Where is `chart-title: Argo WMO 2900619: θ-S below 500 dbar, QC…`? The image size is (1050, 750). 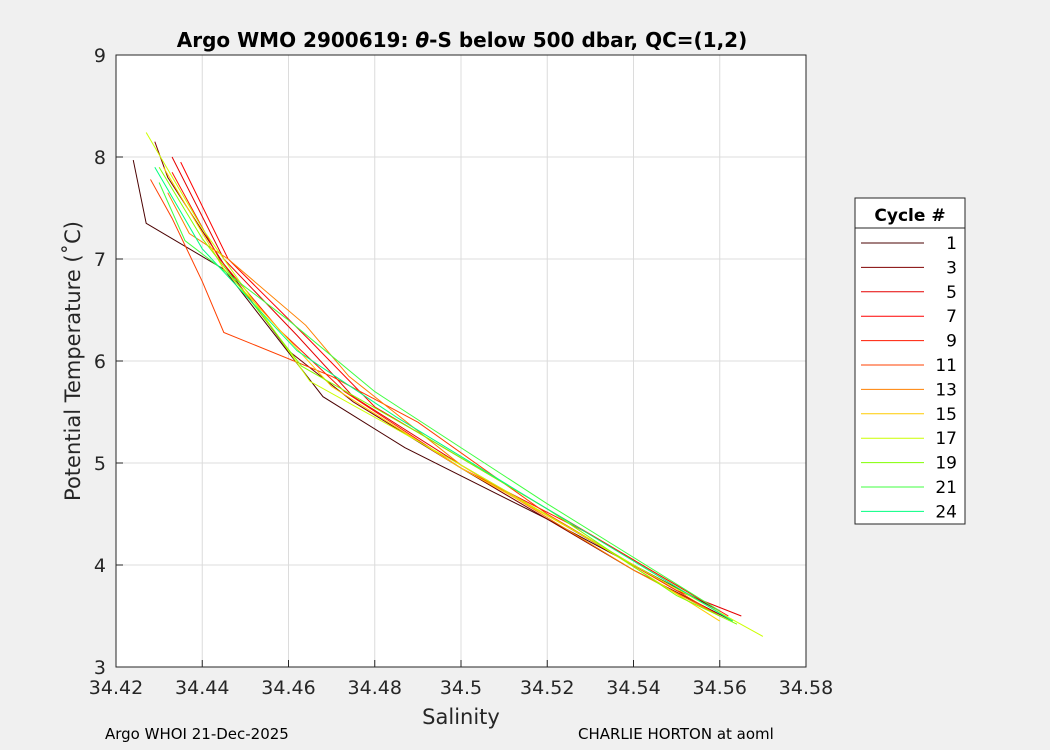 chart-title: Argo WMO 2900619: θ-S below 500 dbar, QC… is located at coordinates (462, 40).